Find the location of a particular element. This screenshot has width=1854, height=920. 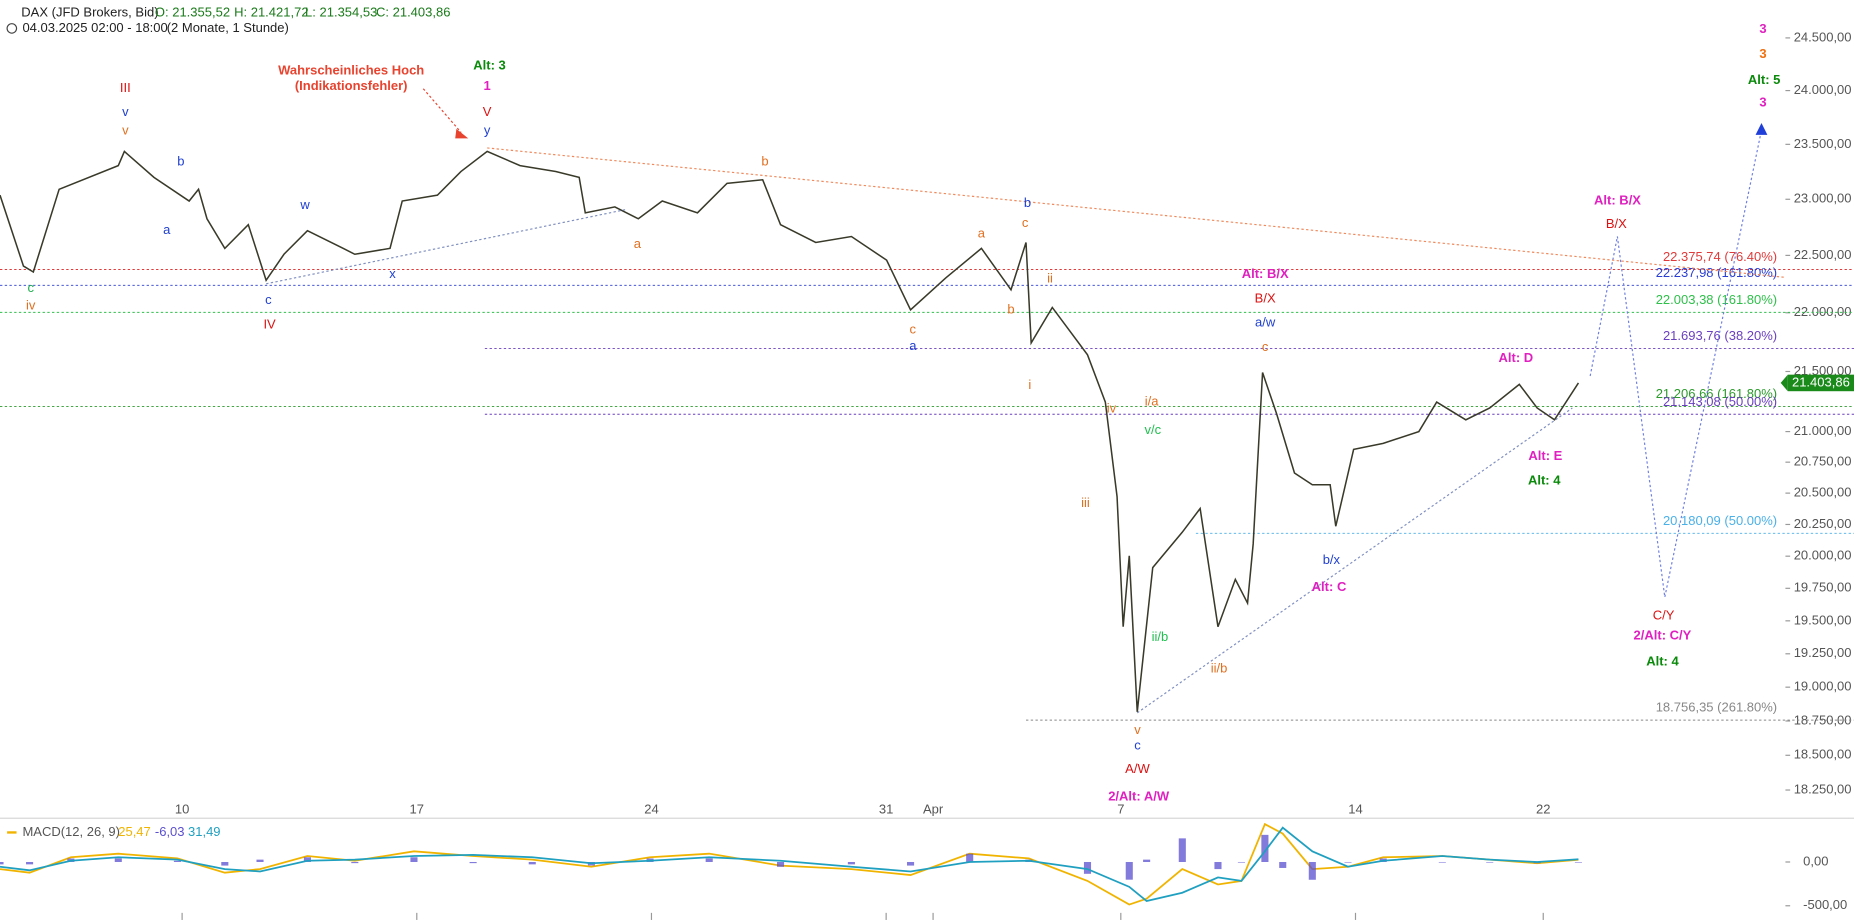

wave-label: iii is located at coordinates (1085, 502).